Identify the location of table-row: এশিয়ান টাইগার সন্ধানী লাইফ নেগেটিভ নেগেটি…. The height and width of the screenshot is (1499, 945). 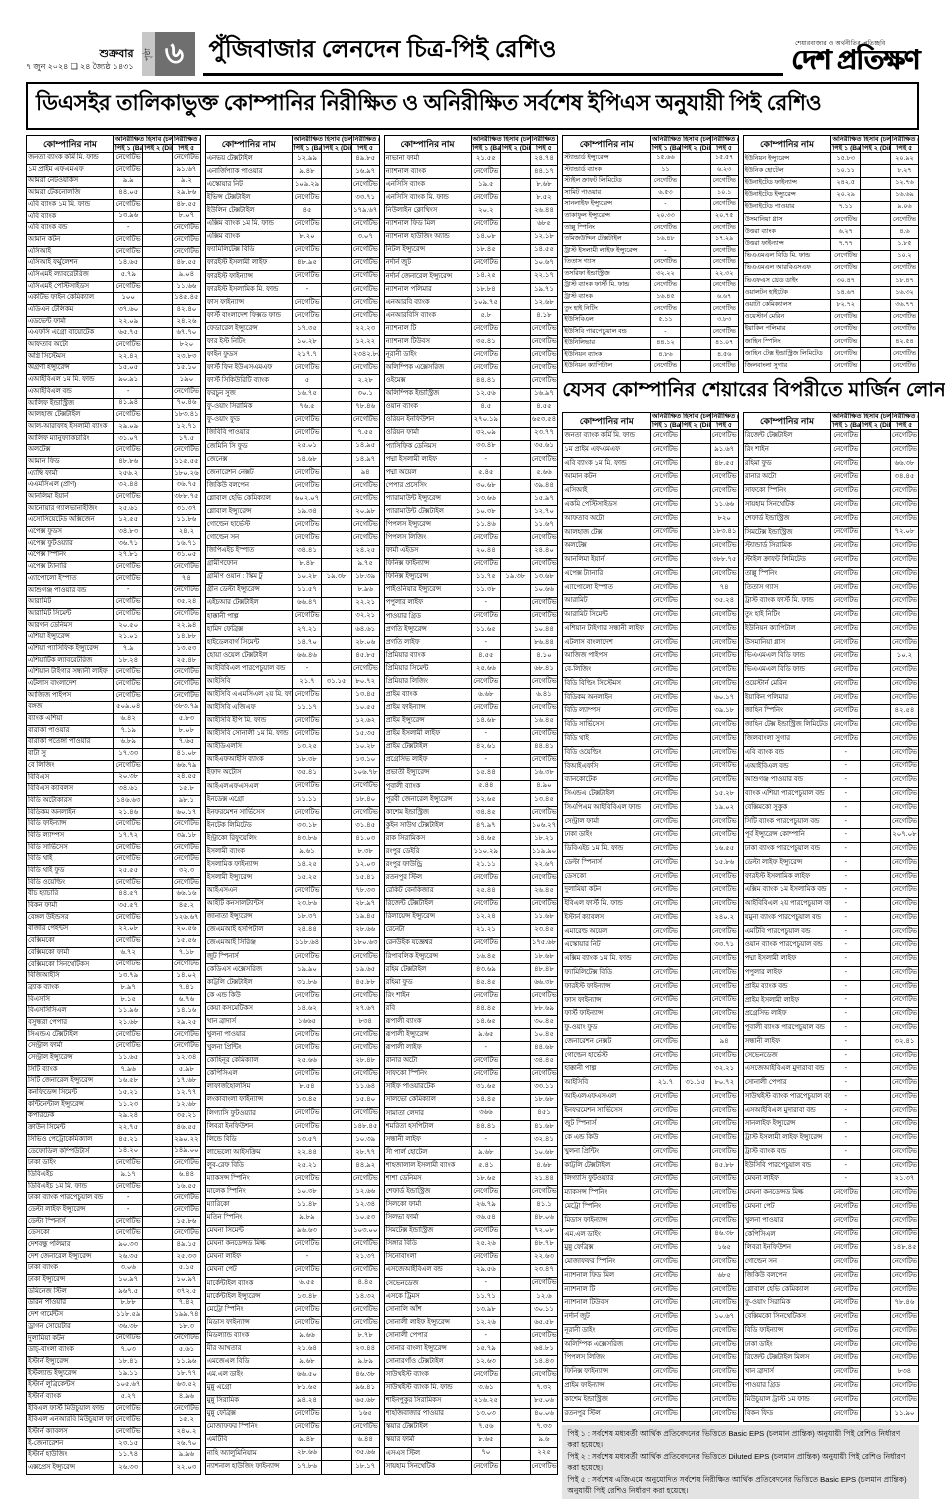
(113, 673).